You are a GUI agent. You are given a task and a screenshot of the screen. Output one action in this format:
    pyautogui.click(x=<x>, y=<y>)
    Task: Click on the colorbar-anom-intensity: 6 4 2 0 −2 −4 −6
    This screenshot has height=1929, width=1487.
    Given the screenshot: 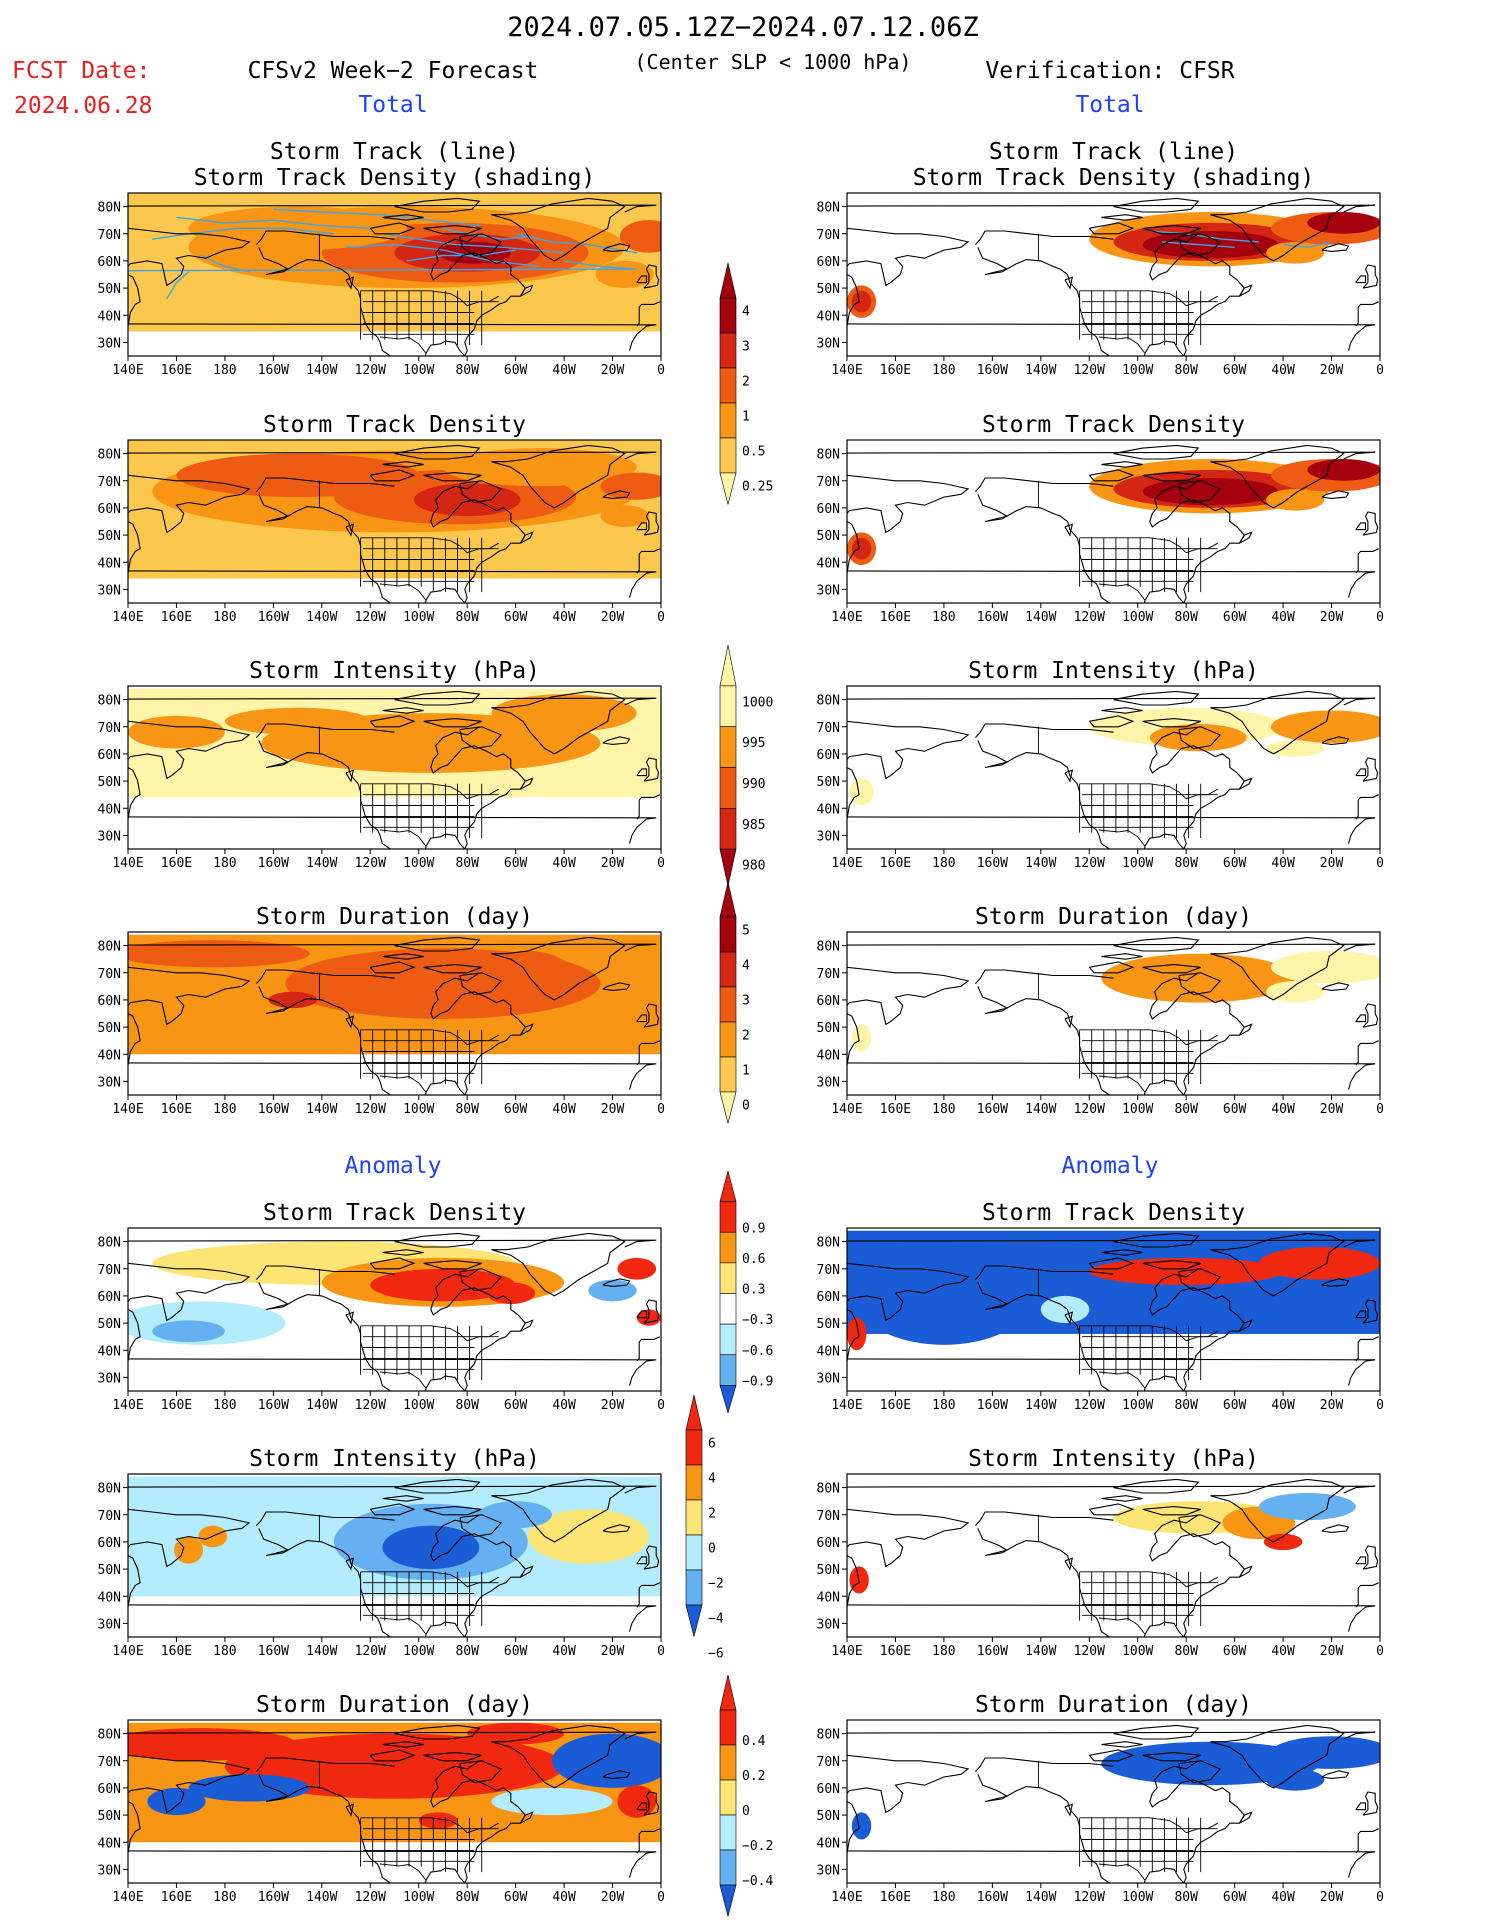 What is the action you would take?
    pyautogui.click(x=704, y=1528)
    